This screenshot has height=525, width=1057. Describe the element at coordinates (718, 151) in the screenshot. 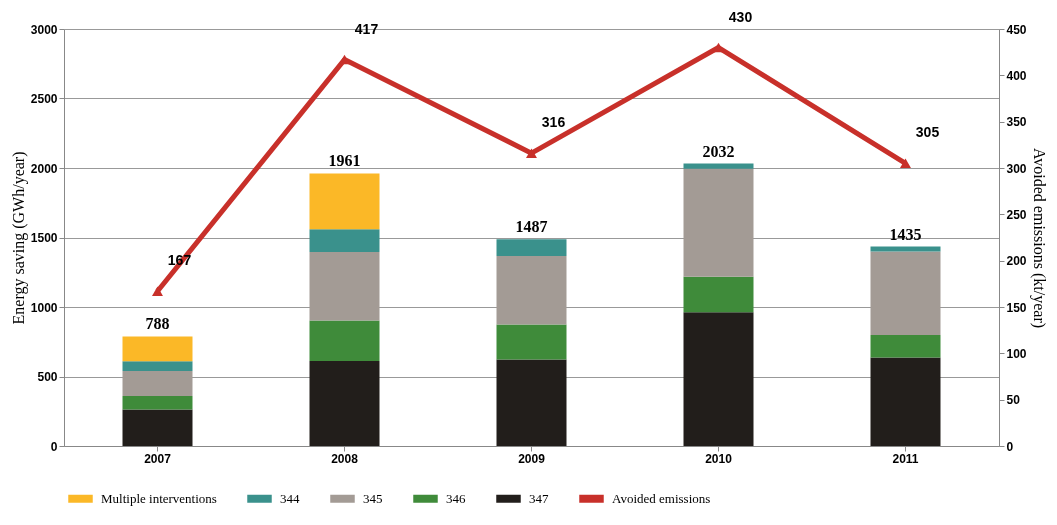

I see `total-label: 2032` at that location.